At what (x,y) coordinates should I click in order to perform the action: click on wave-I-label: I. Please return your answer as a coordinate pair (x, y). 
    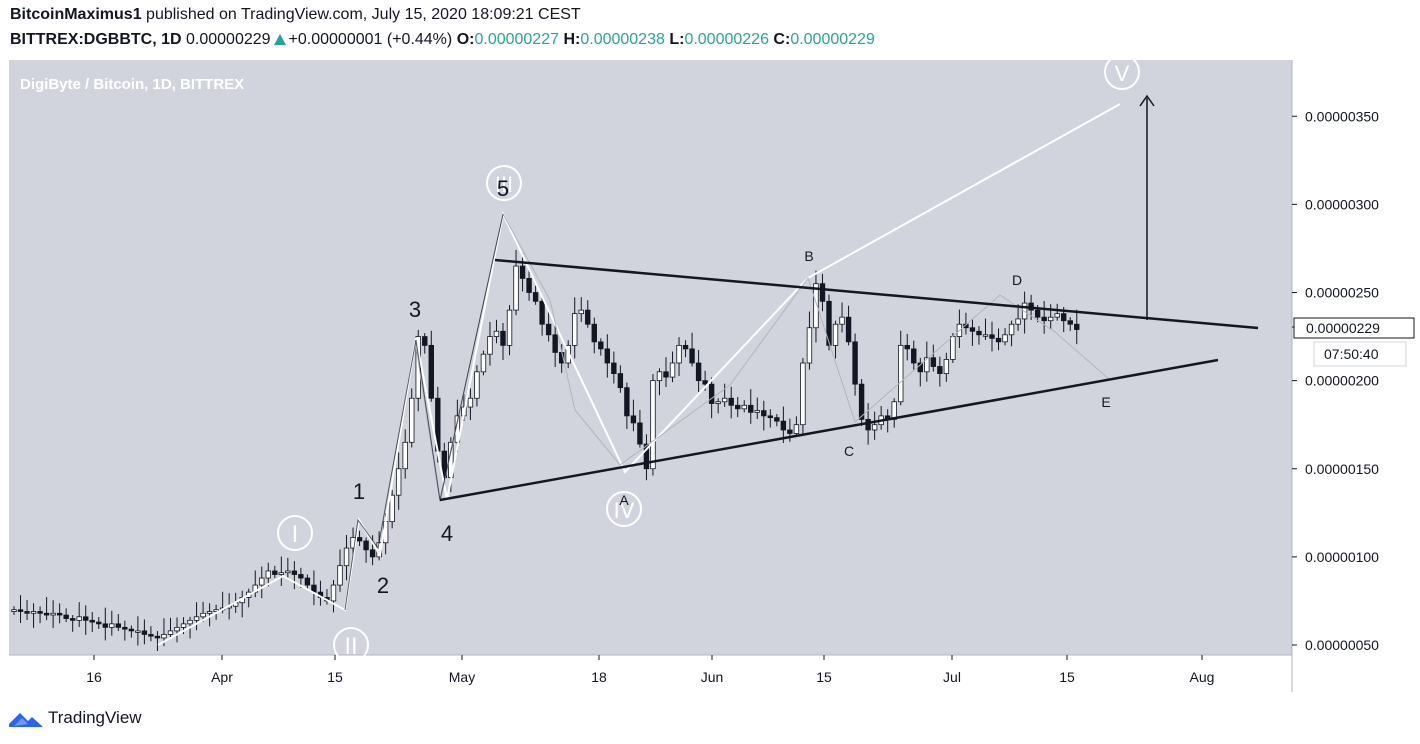
    Looking at the image, I should click on (295, 534).